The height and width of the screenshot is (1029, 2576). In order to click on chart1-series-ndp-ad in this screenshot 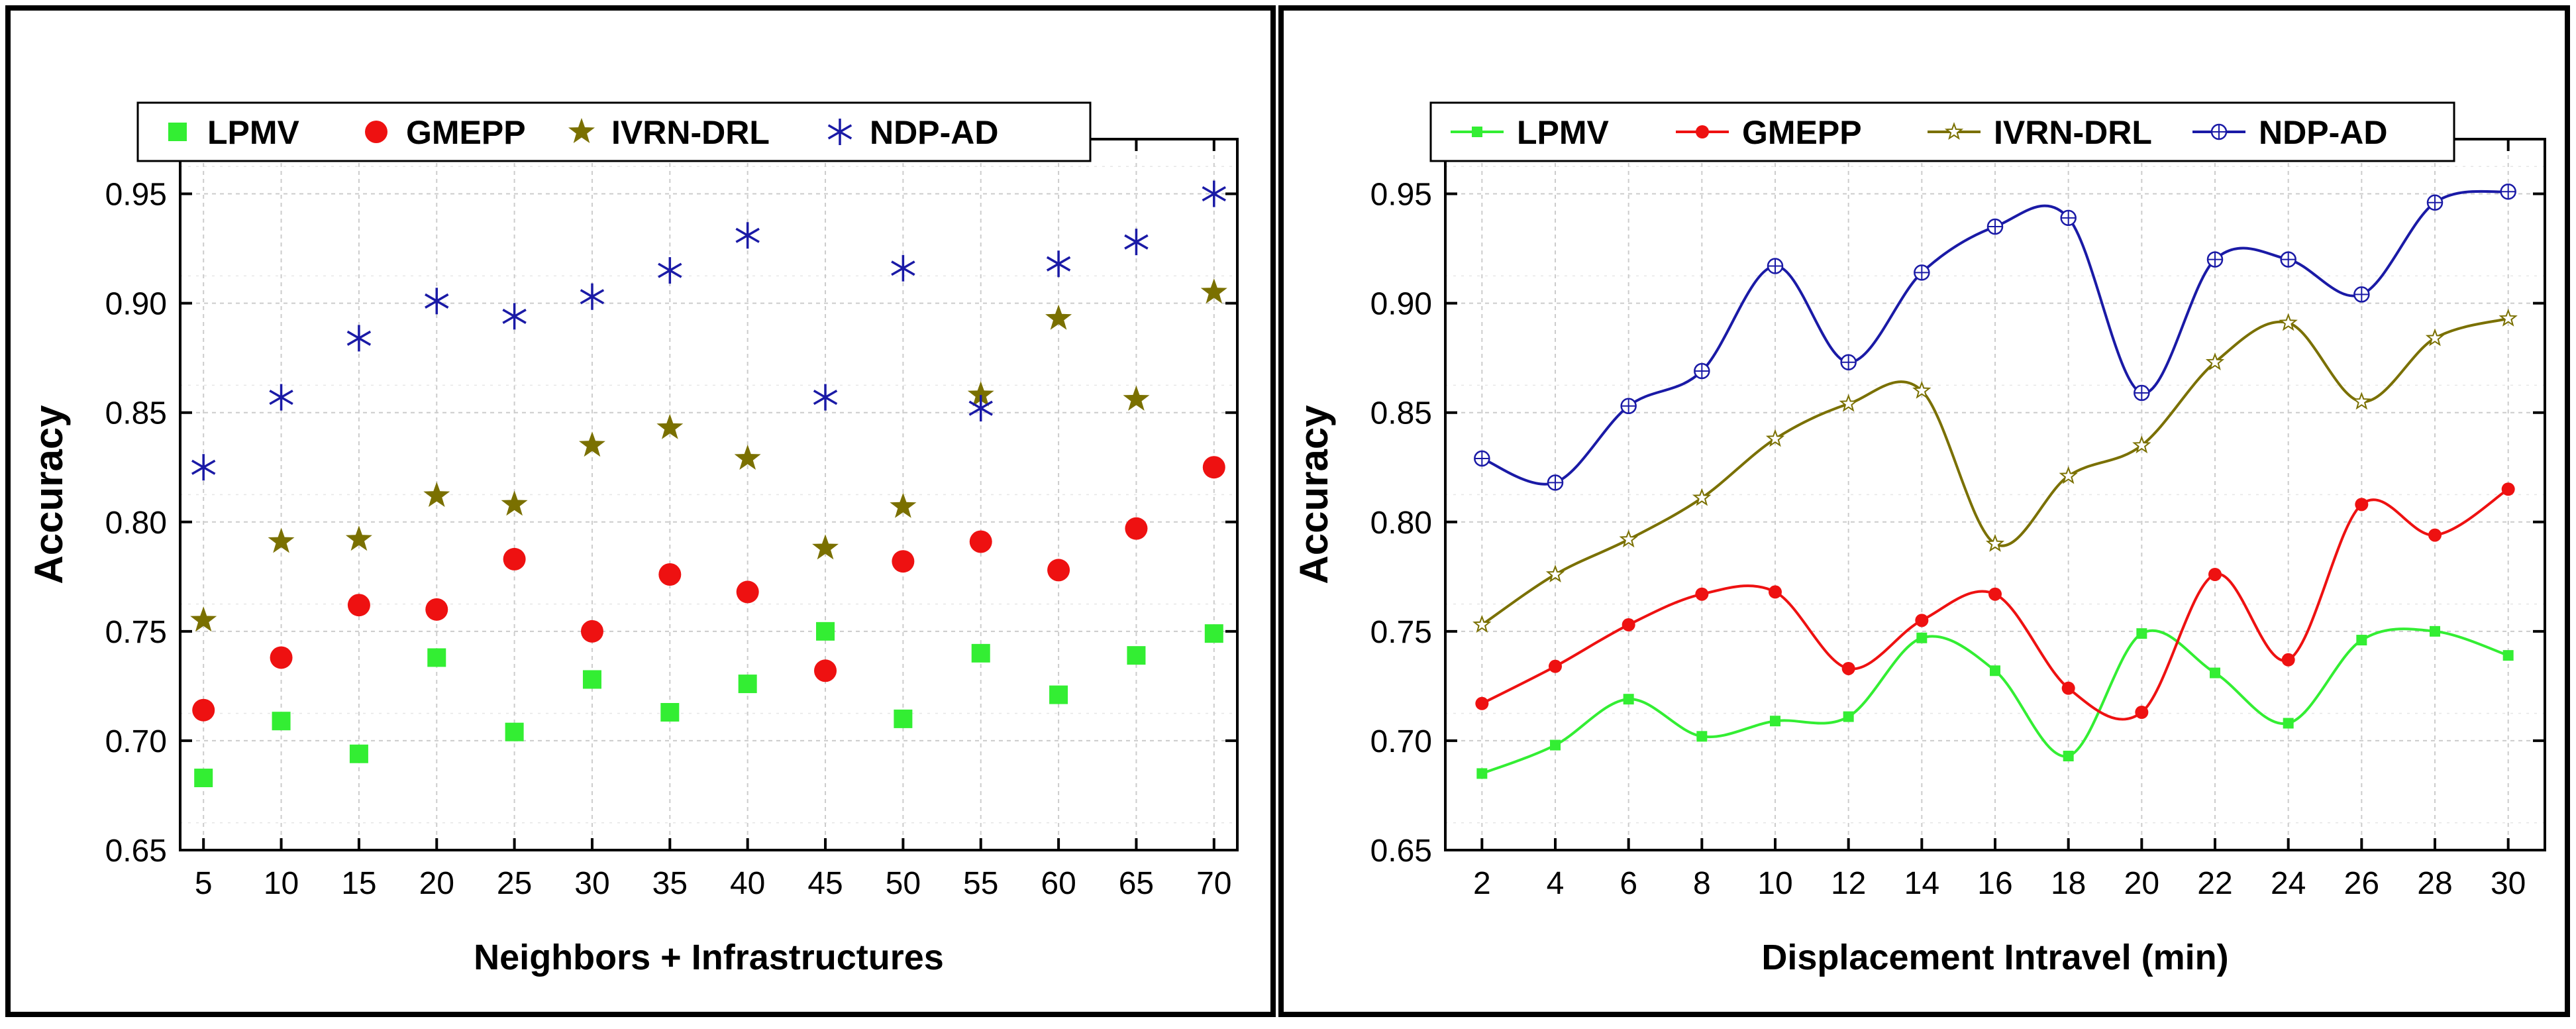, I will do `click(708, 331)`.